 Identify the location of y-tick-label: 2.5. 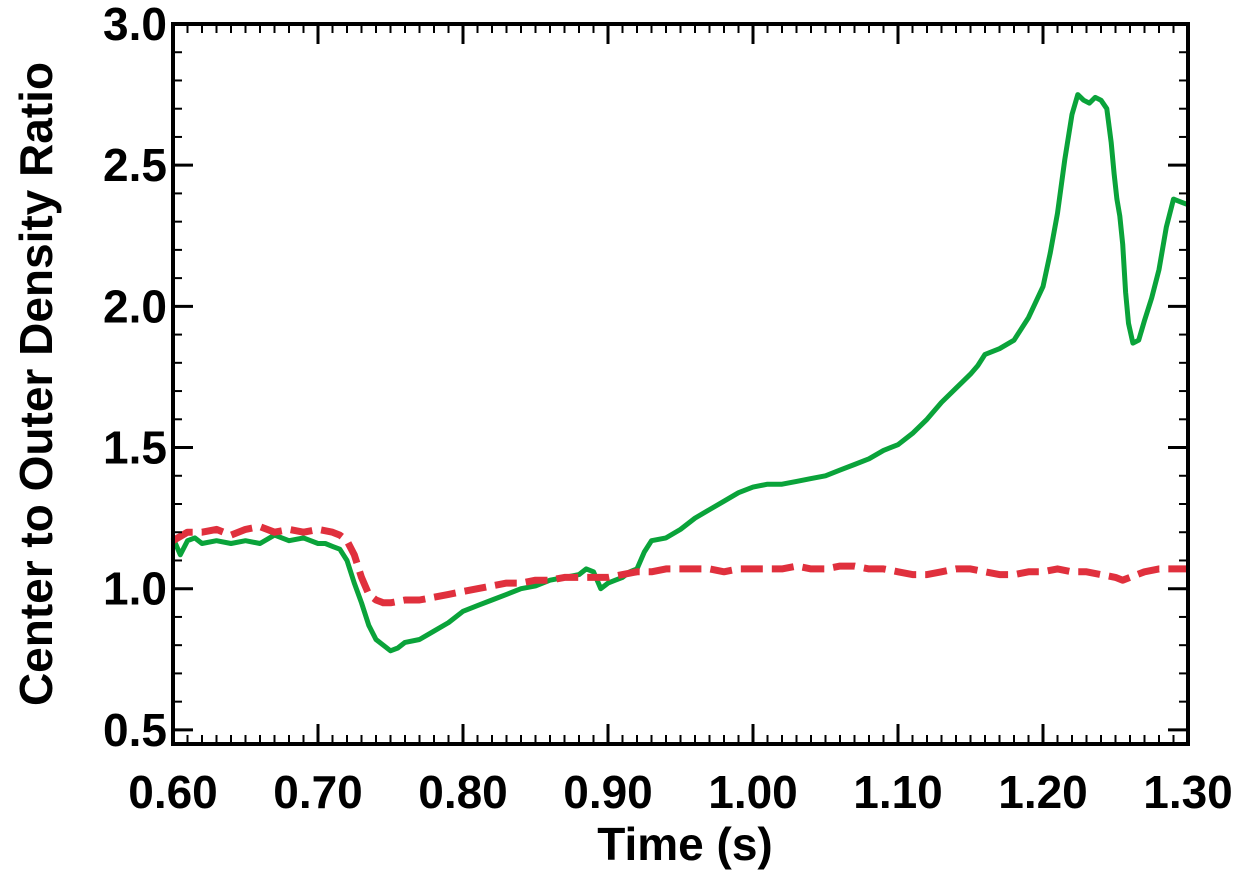
(135, 165).